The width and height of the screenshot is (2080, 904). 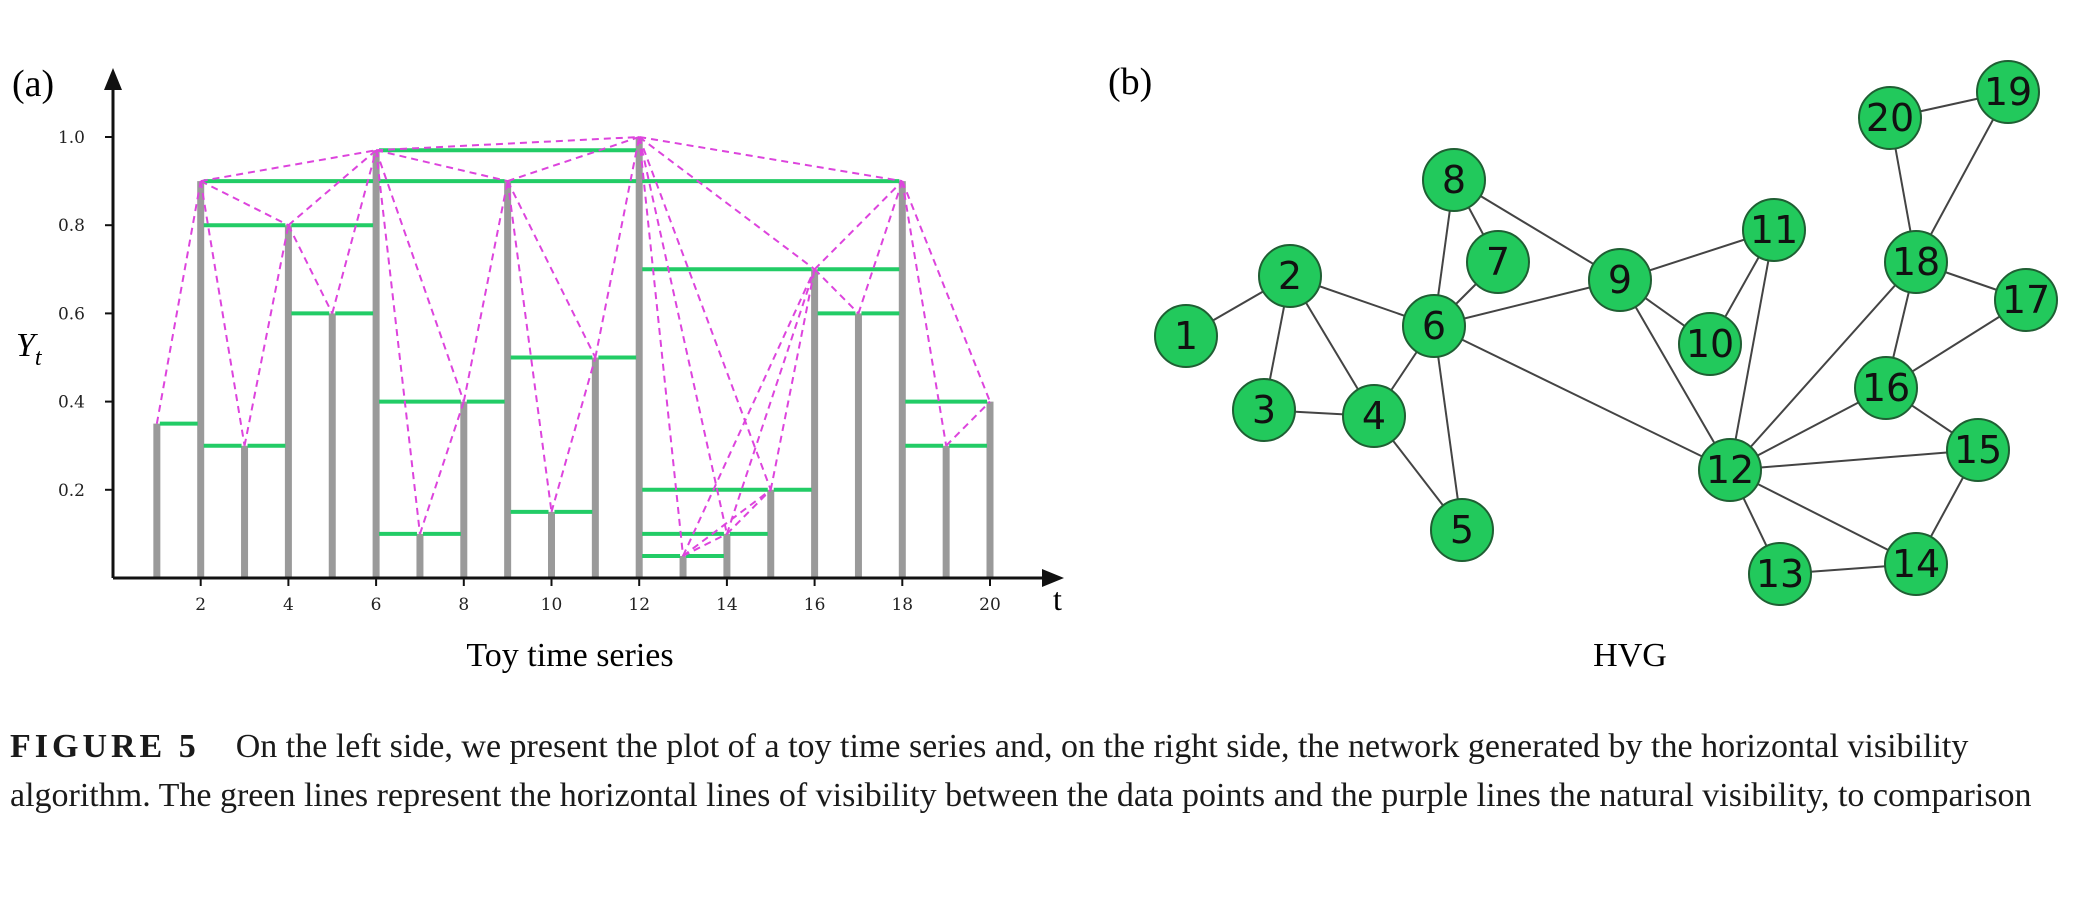 I want to click on node-label: 6, so click(x=1434, y=326).